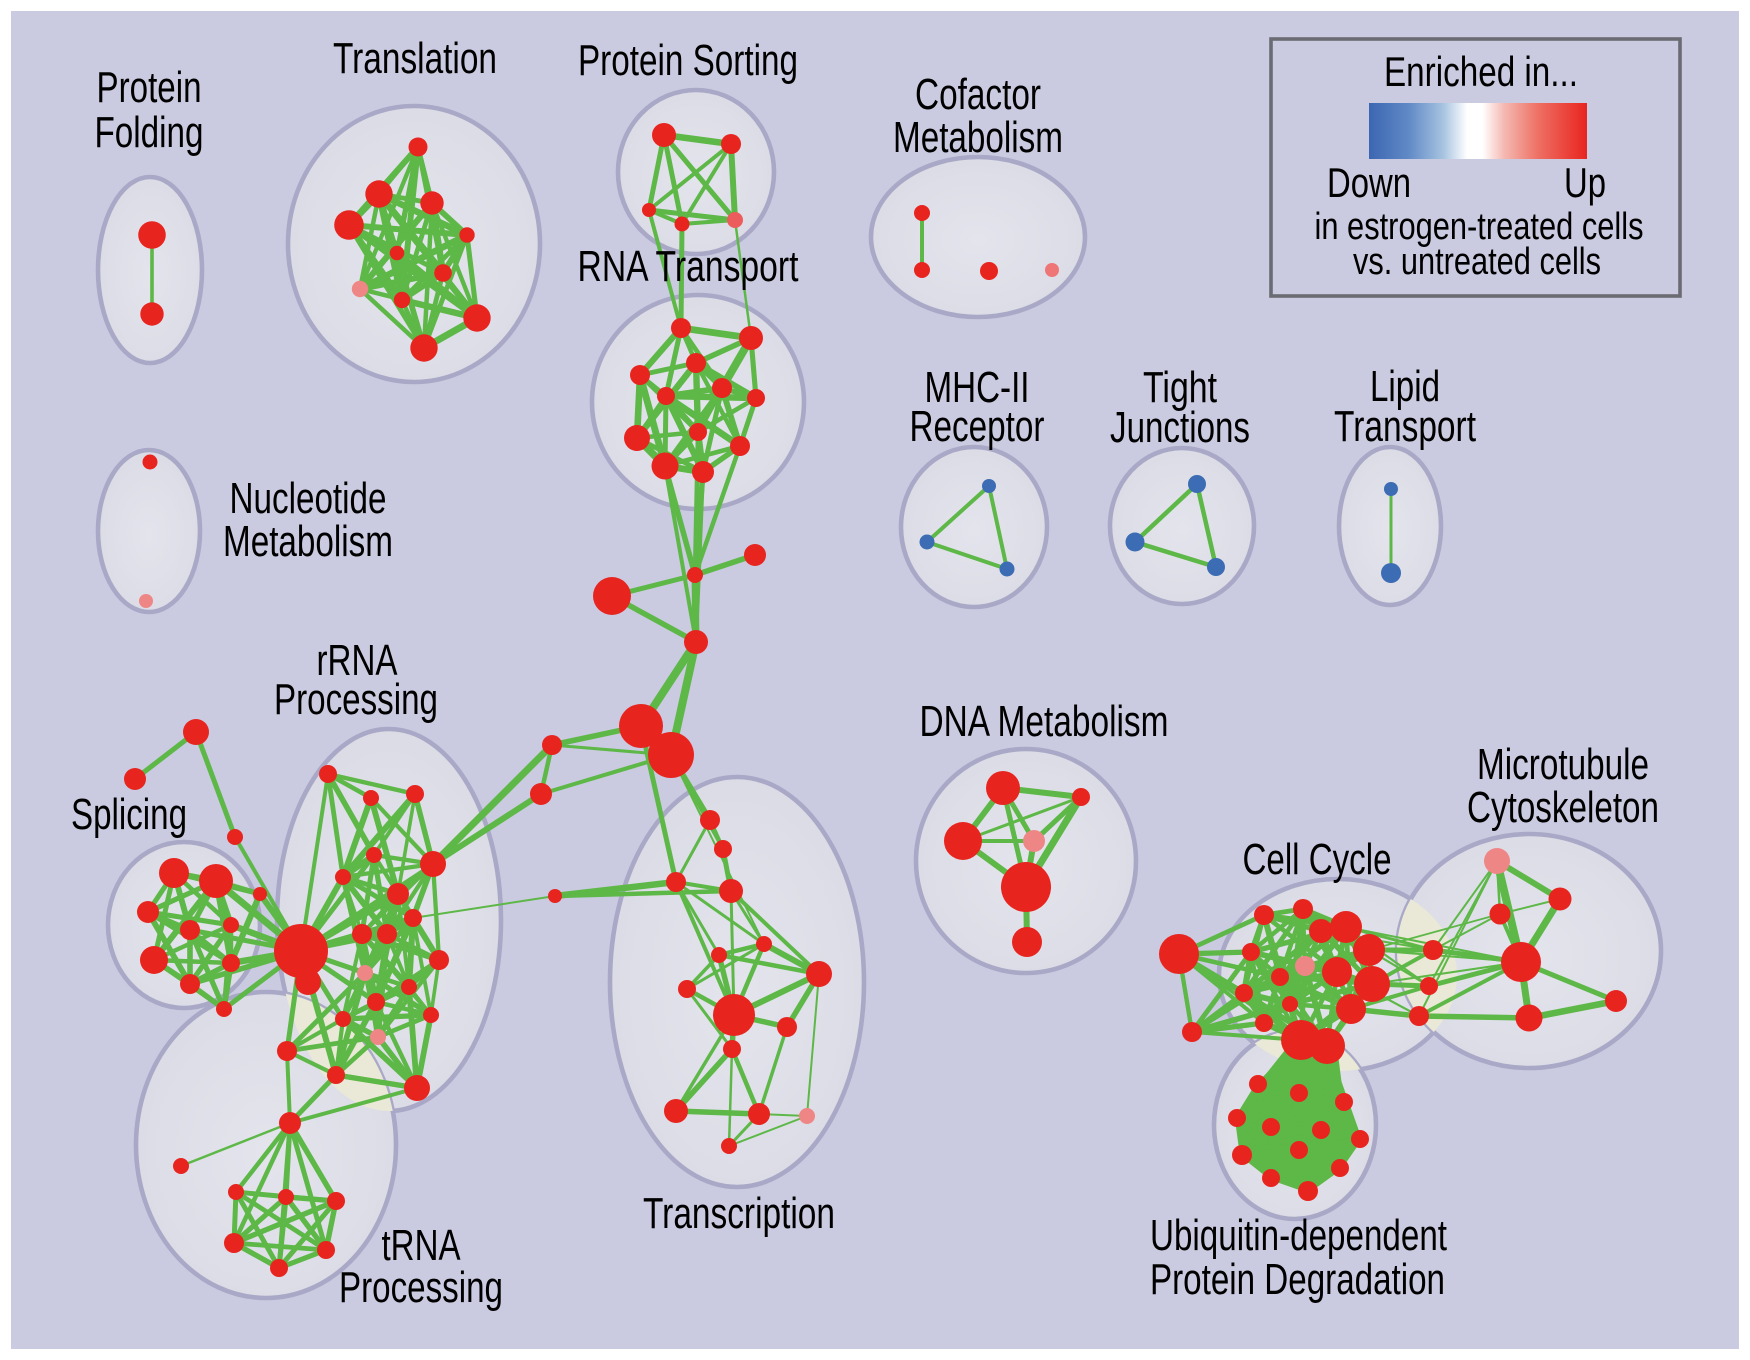 Image resolution: width=1750 pixels, height=1360 pixels. Describe the element at coordinates (1563, 764) in the screenshot. I see `svg-text: Microtubule` at that location.